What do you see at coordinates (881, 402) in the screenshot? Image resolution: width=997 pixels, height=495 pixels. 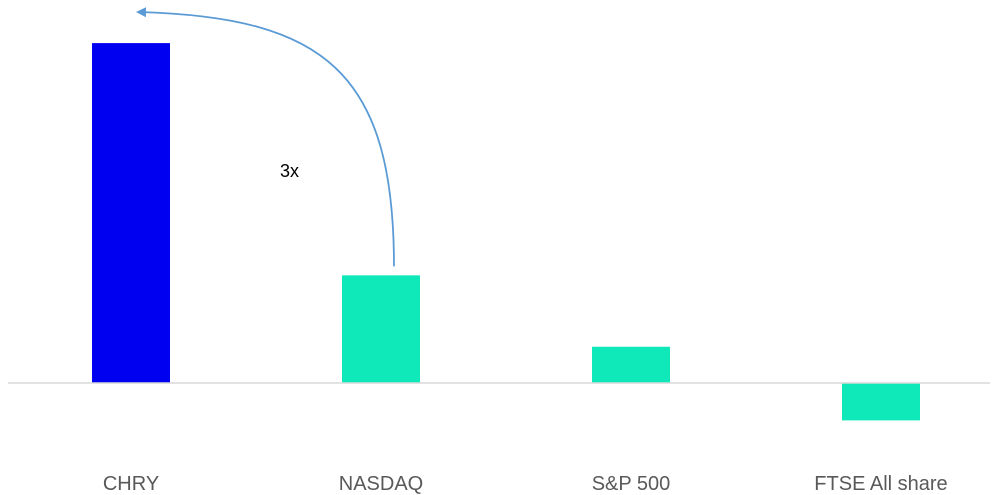 I see `bar-ftse-all-share` at bounding box center [881, 402].